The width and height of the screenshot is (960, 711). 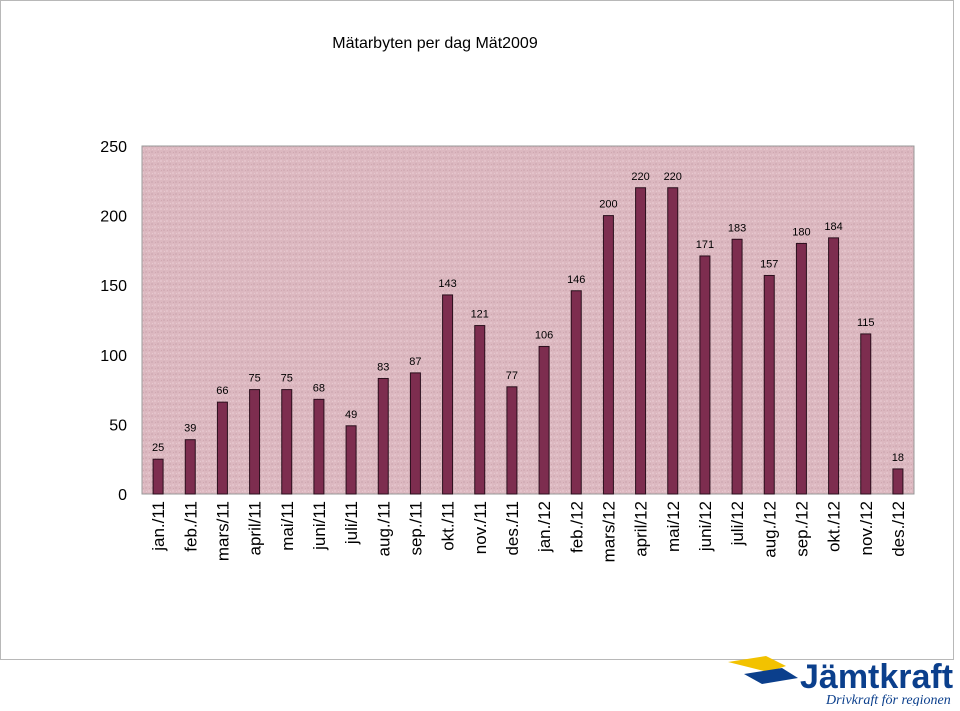 What do you see at coordinates (608, 531) in the screenshot?
I see `x-tick-label: mars/12` at bounding box center [608, 531].